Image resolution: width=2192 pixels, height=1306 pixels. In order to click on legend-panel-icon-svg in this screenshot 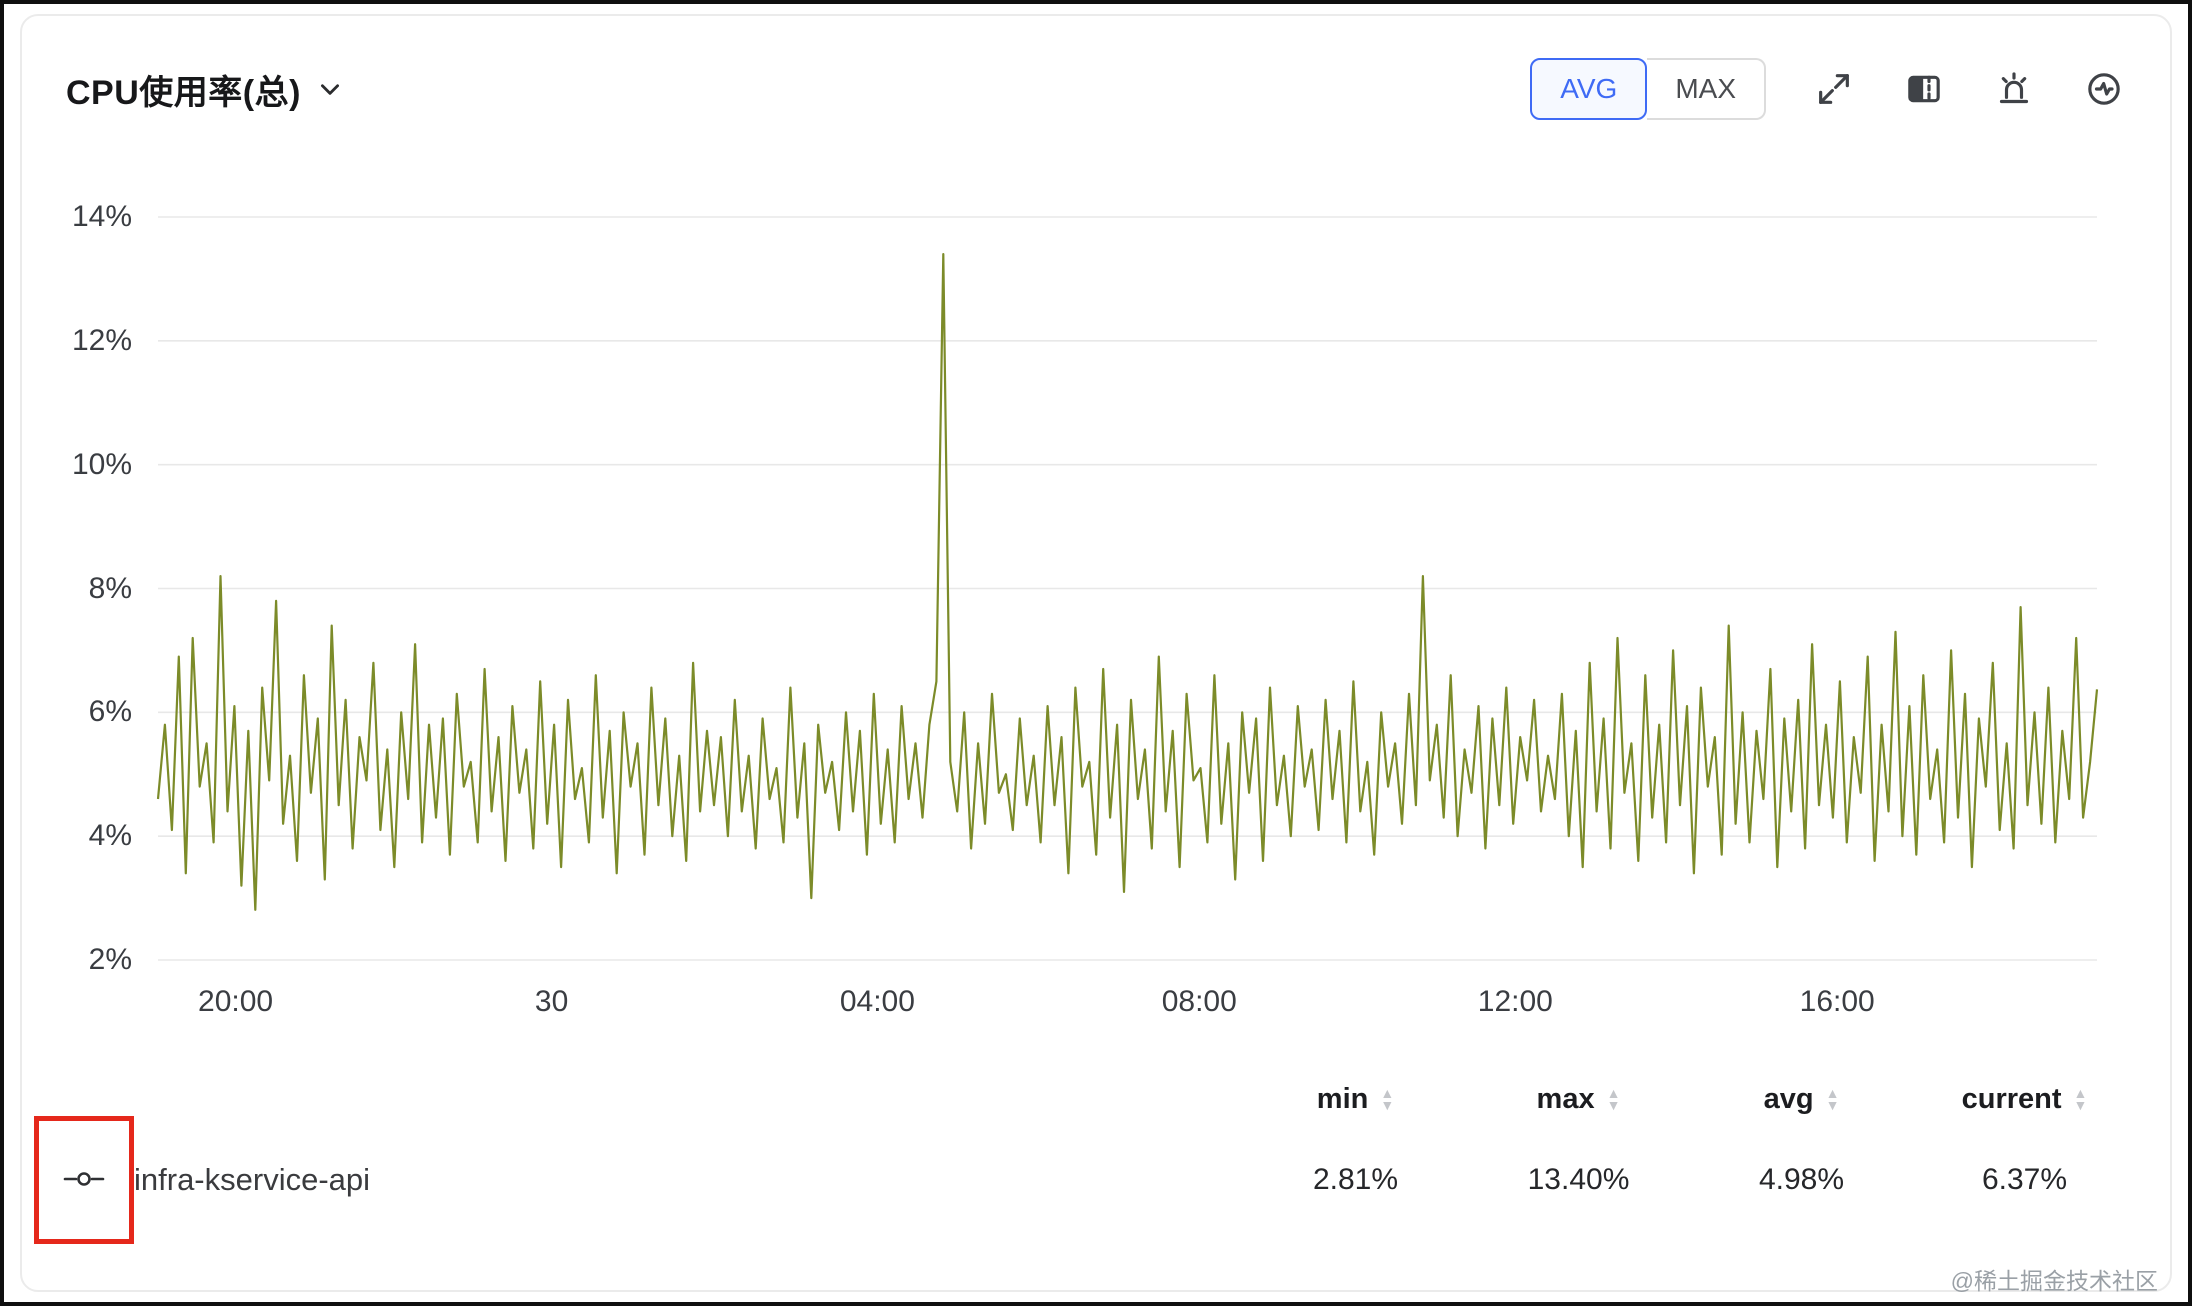, I will do `click(1924, 89)`.